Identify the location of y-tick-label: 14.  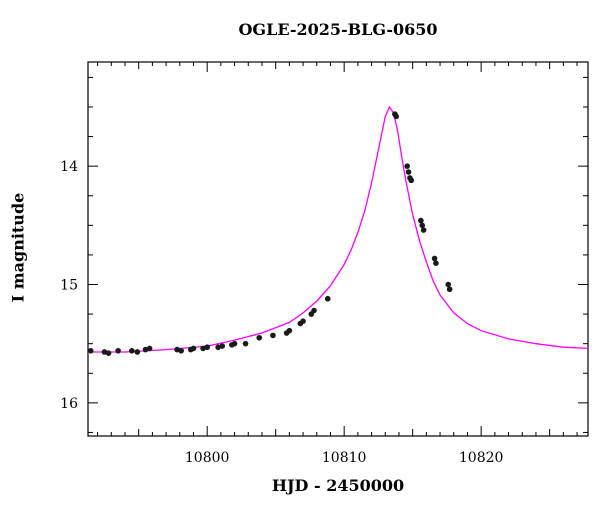
(69, 167).